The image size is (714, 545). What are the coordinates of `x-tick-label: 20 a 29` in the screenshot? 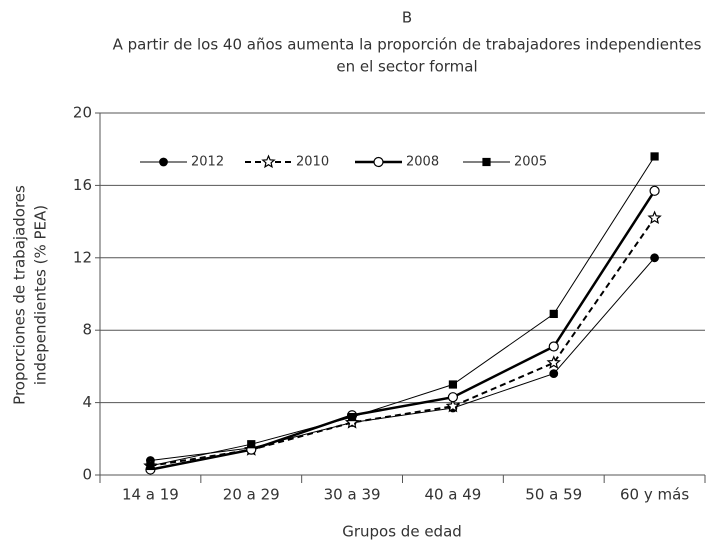 It's located at (251, 495).